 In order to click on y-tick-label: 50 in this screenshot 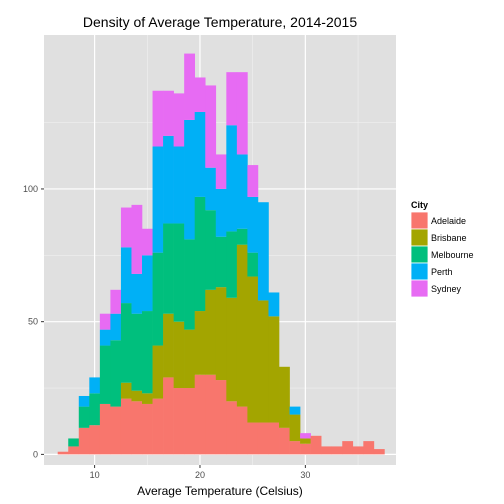, I will do `click(33, 322)`.